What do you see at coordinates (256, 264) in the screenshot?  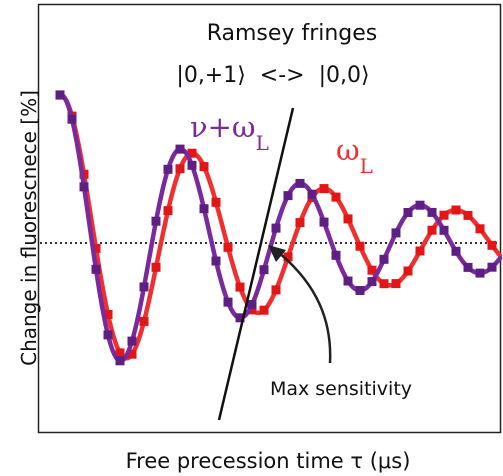 I see `max-sensitivity-tangent` at bounding box center [256, 264].